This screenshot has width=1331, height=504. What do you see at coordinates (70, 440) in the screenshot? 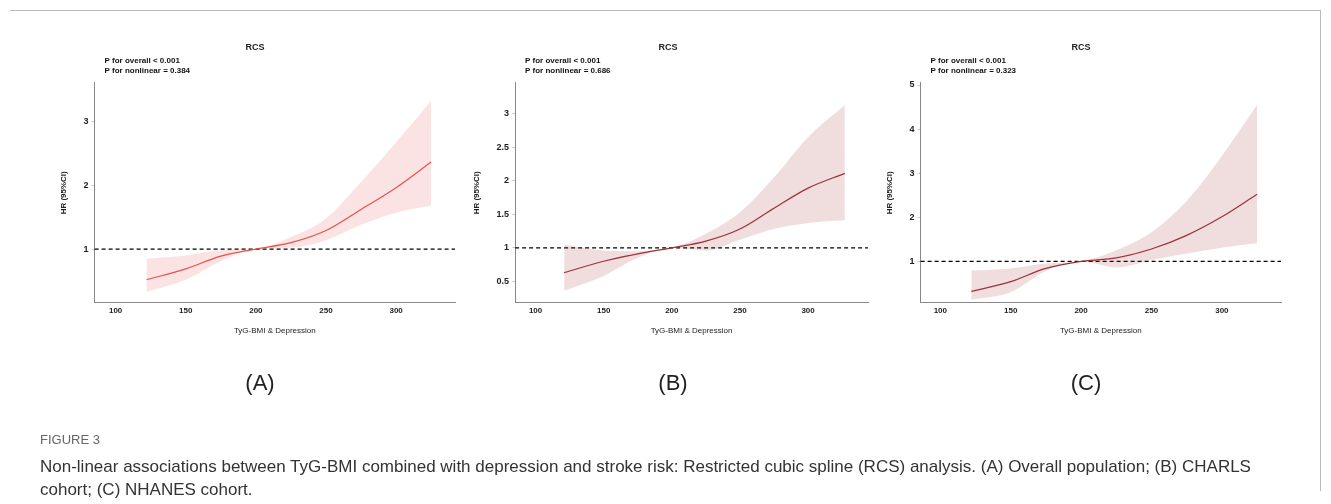
I see `caption: FIGURE 3` at bounding box center [70, 440].